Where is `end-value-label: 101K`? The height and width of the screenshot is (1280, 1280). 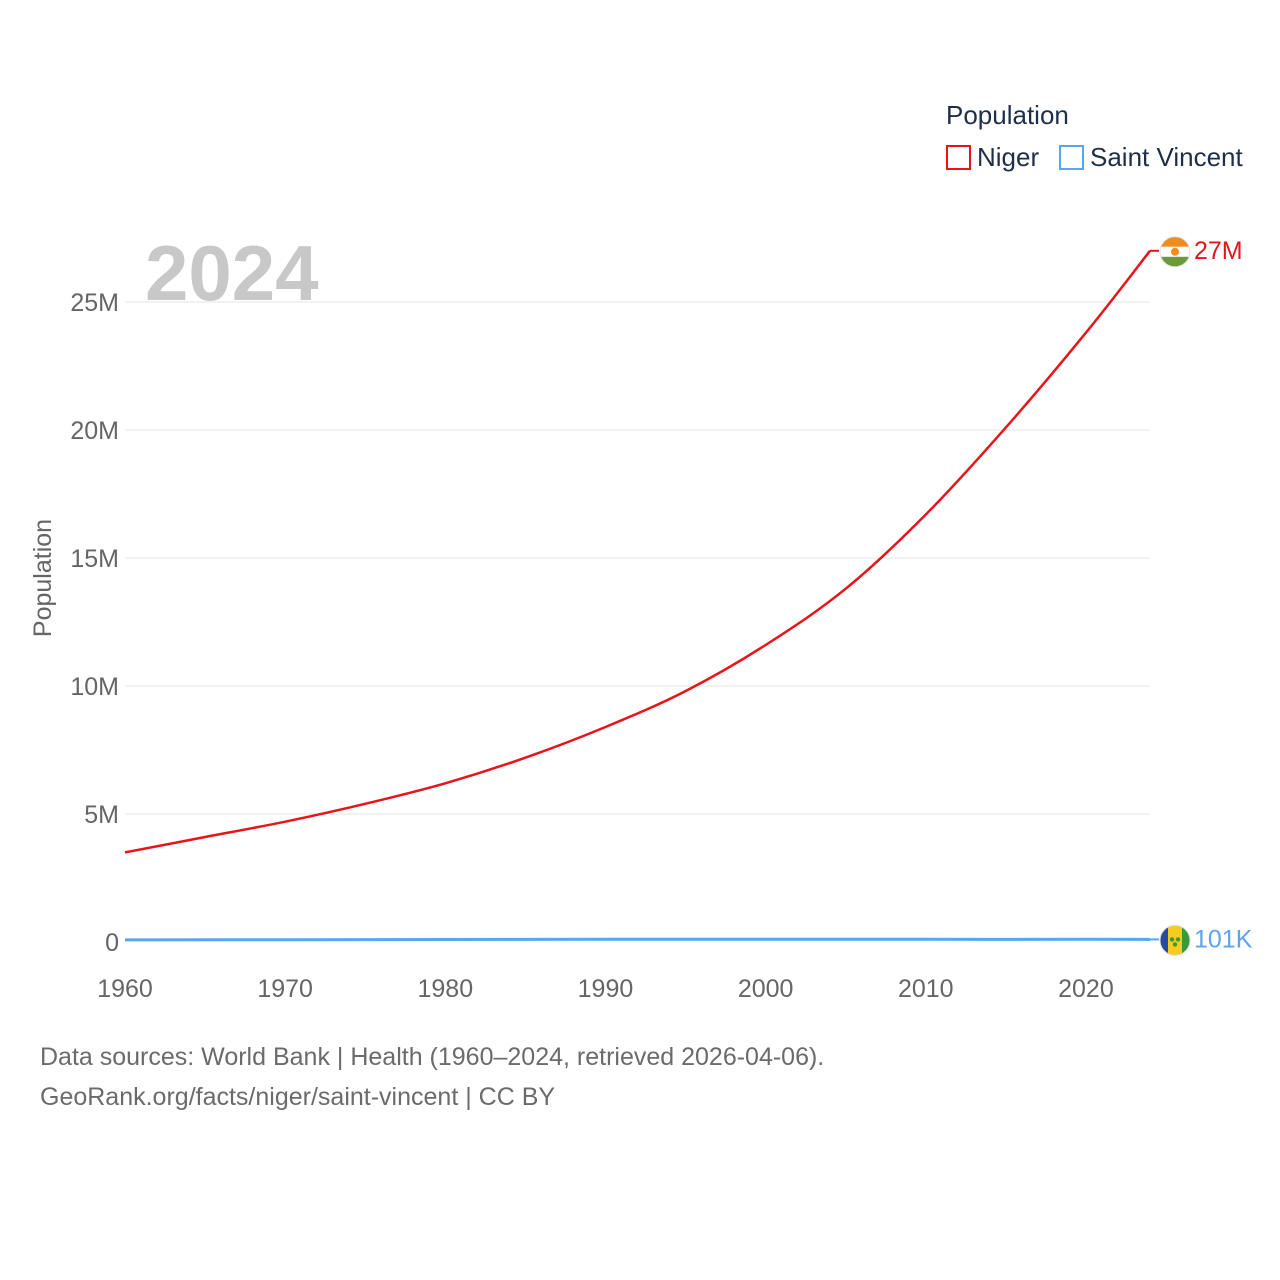
end-value-label: 101K is located at coordinates (1223, 939).